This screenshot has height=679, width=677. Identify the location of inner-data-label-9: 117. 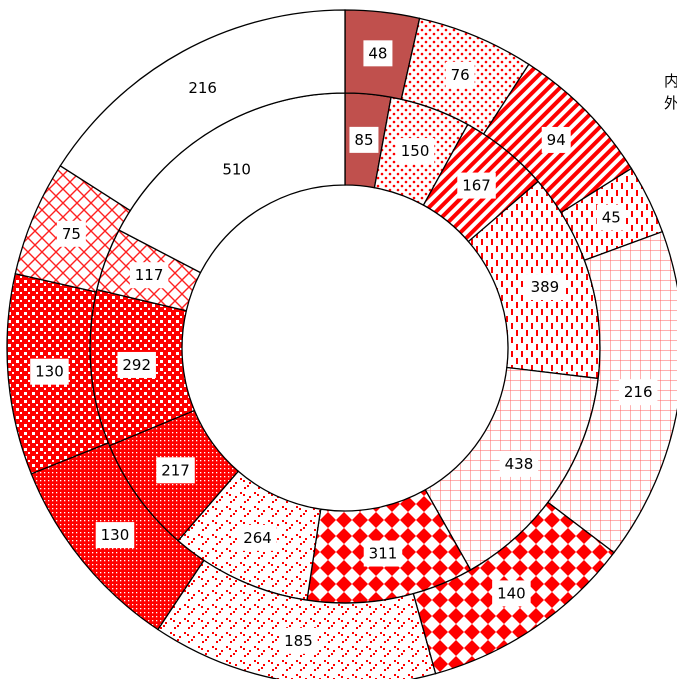
(149, 275).